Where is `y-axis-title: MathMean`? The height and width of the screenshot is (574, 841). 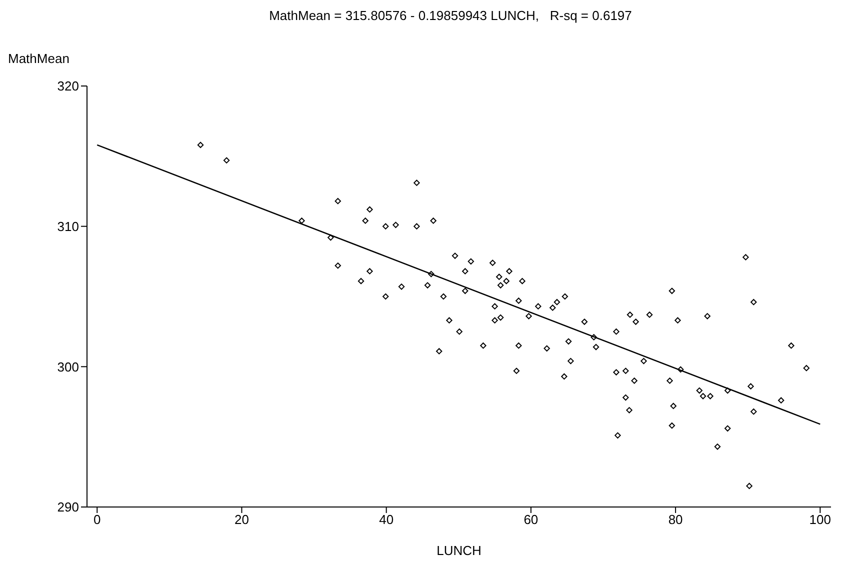
y-axis-title: MathMean is located at coordinates (39, 58).